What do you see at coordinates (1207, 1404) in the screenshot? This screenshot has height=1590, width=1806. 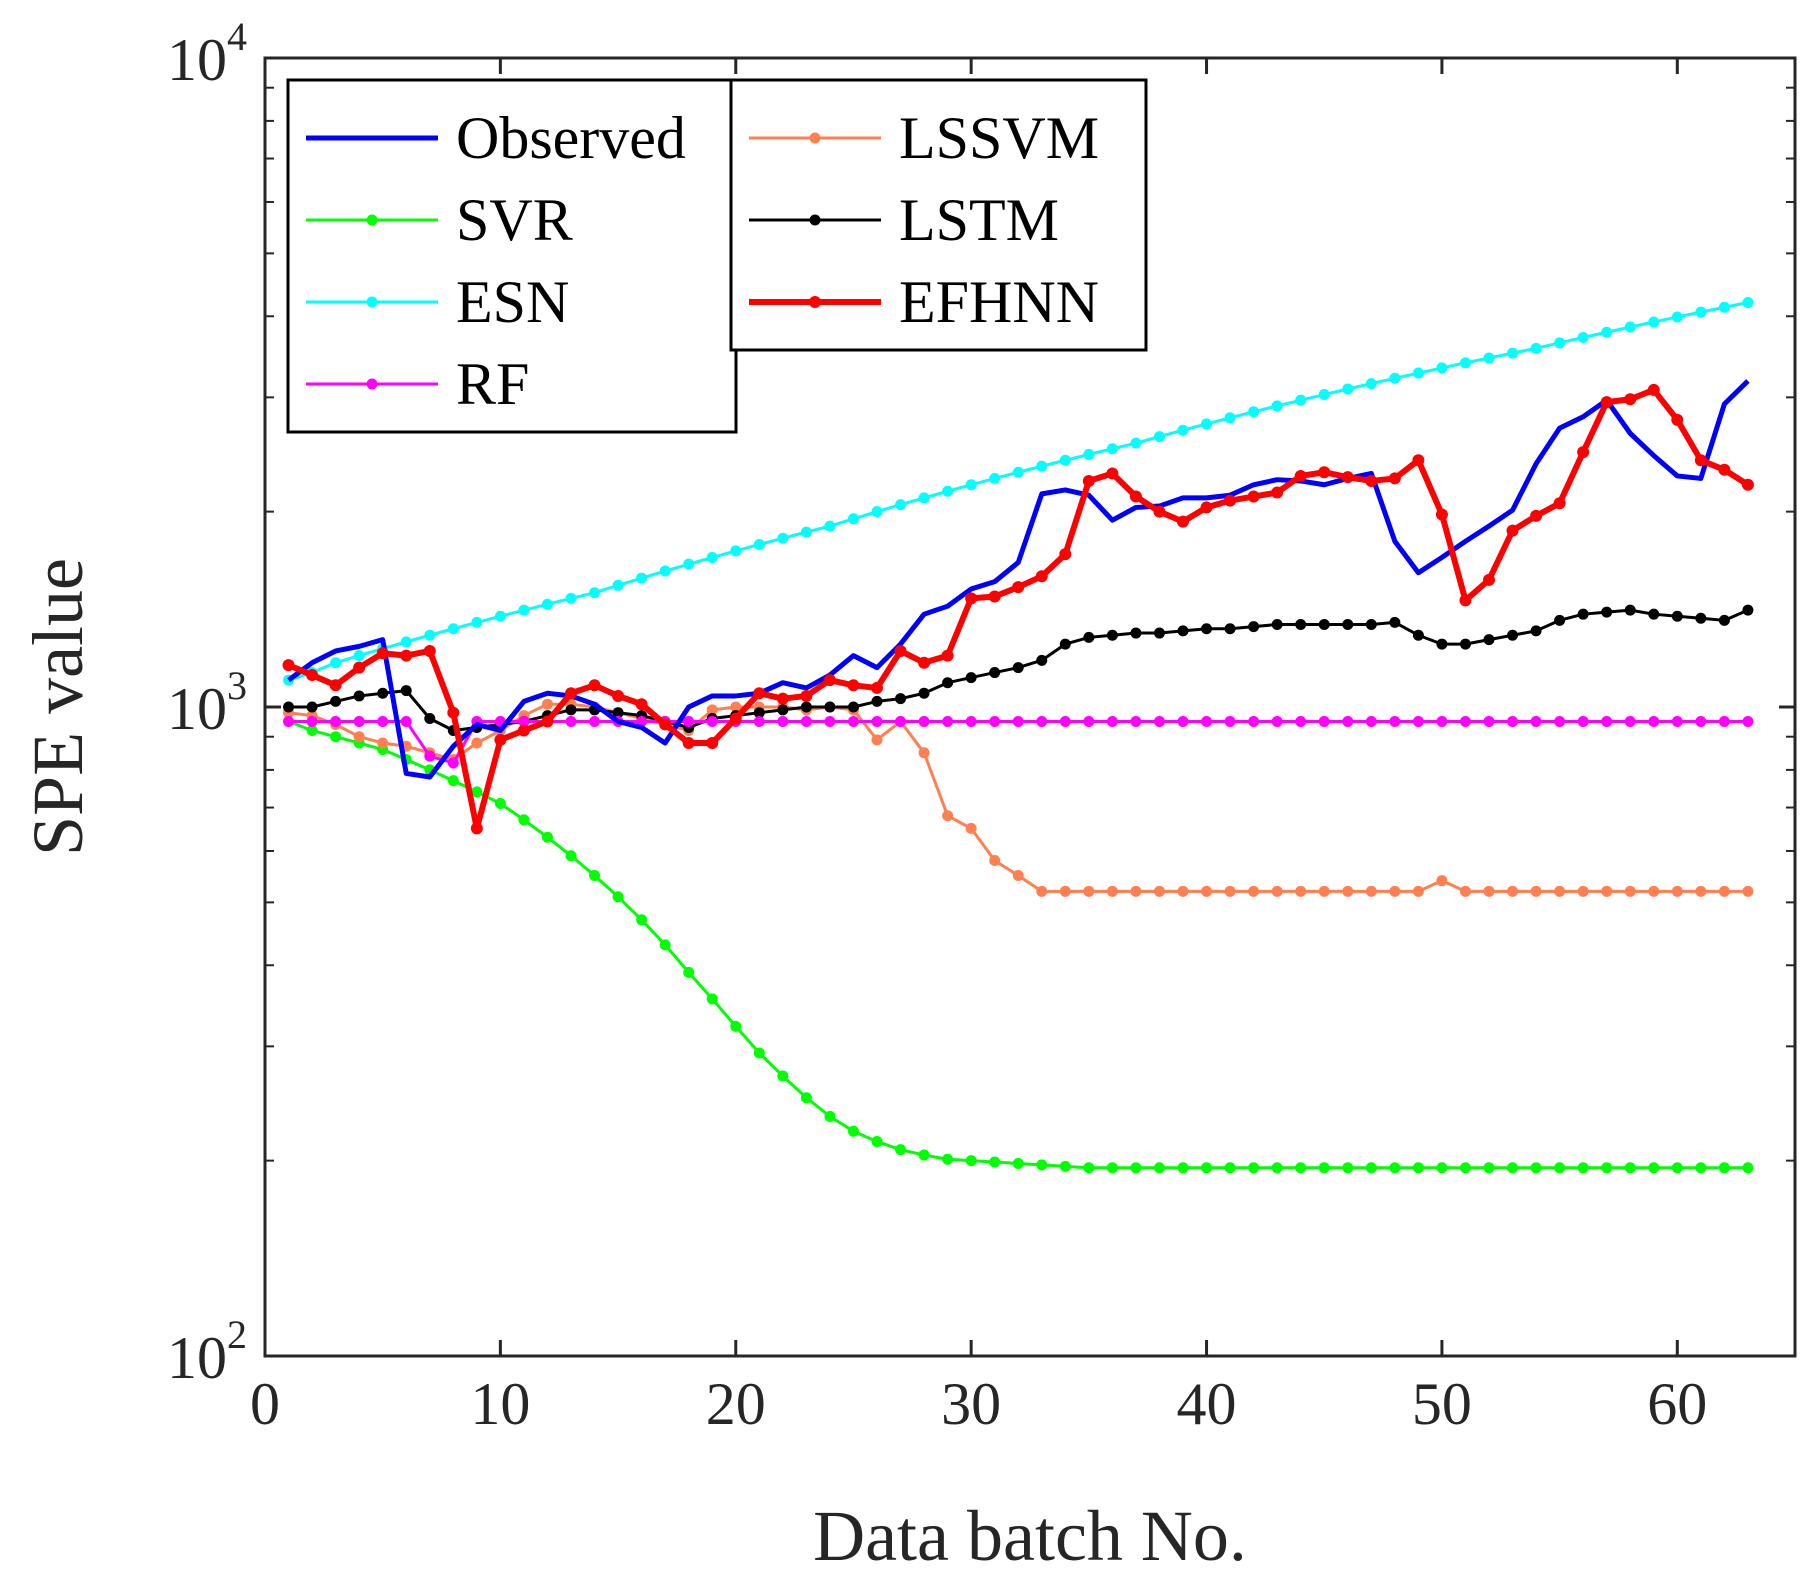 I see `x-tick-label: 40` at bounding box center [1207, 1404].